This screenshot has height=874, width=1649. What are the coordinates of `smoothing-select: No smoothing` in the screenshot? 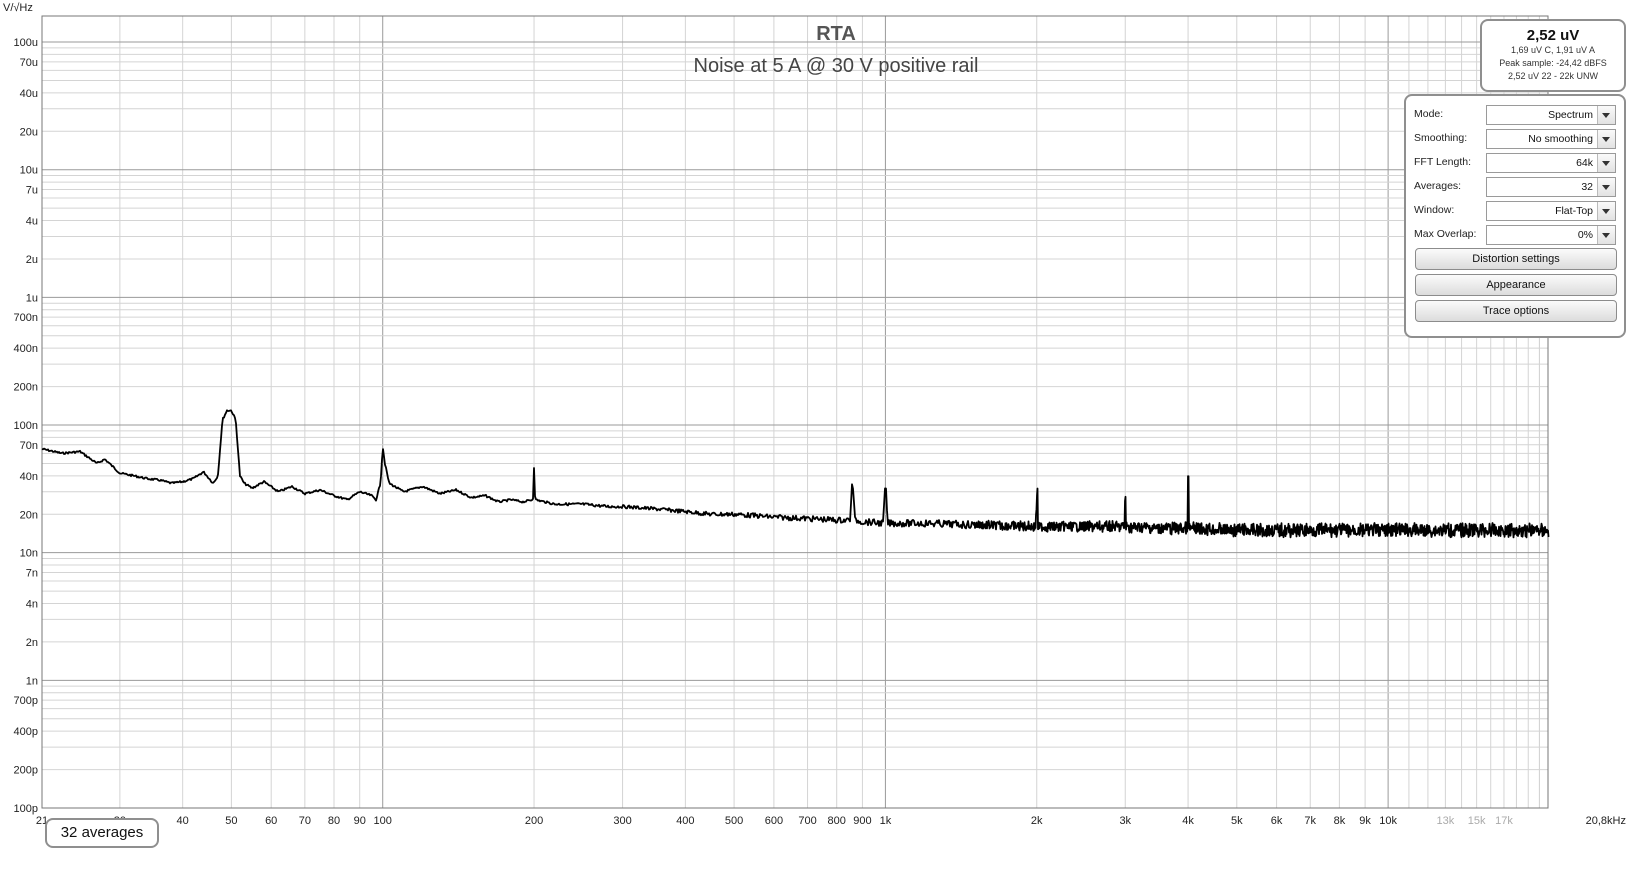 It's located at (1551, 139).